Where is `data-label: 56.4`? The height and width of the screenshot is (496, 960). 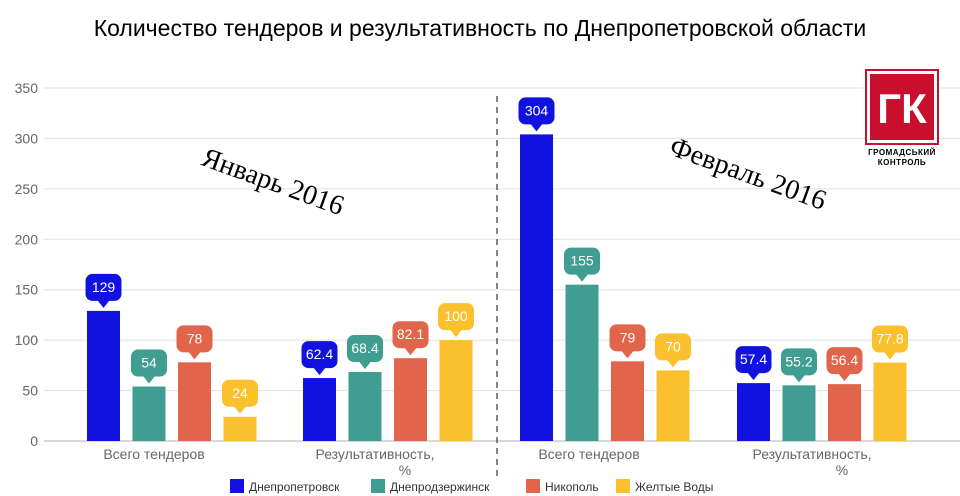 data-label: 56.4 is located at coordinates (844, 360).